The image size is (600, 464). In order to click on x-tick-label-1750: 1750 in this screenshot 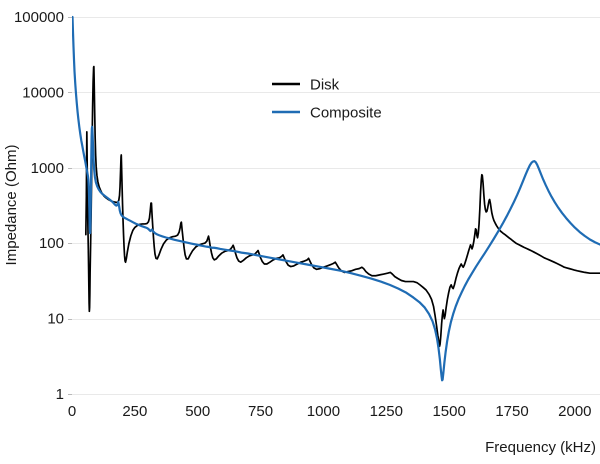, I will do `click(511, 411)`.